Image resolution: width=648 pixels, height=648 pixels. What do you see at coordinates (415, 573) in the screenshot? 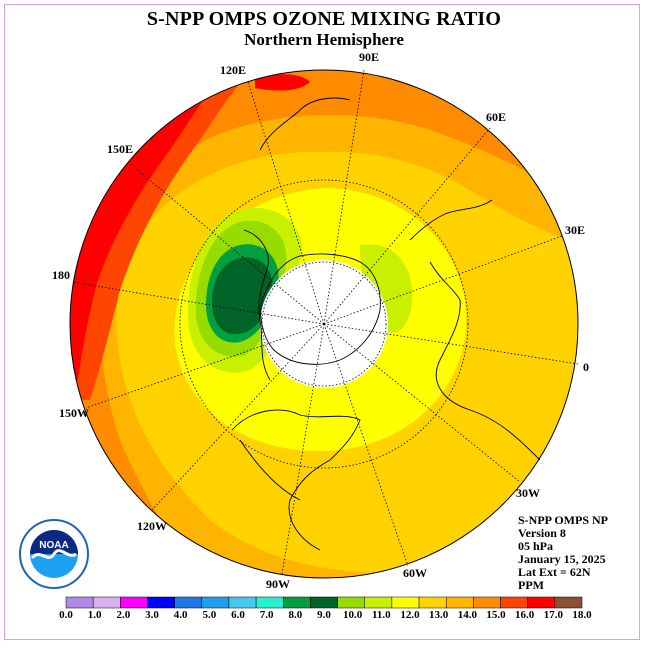
I see `lon-label-60w: 60W` at bounding box center [415, 573].